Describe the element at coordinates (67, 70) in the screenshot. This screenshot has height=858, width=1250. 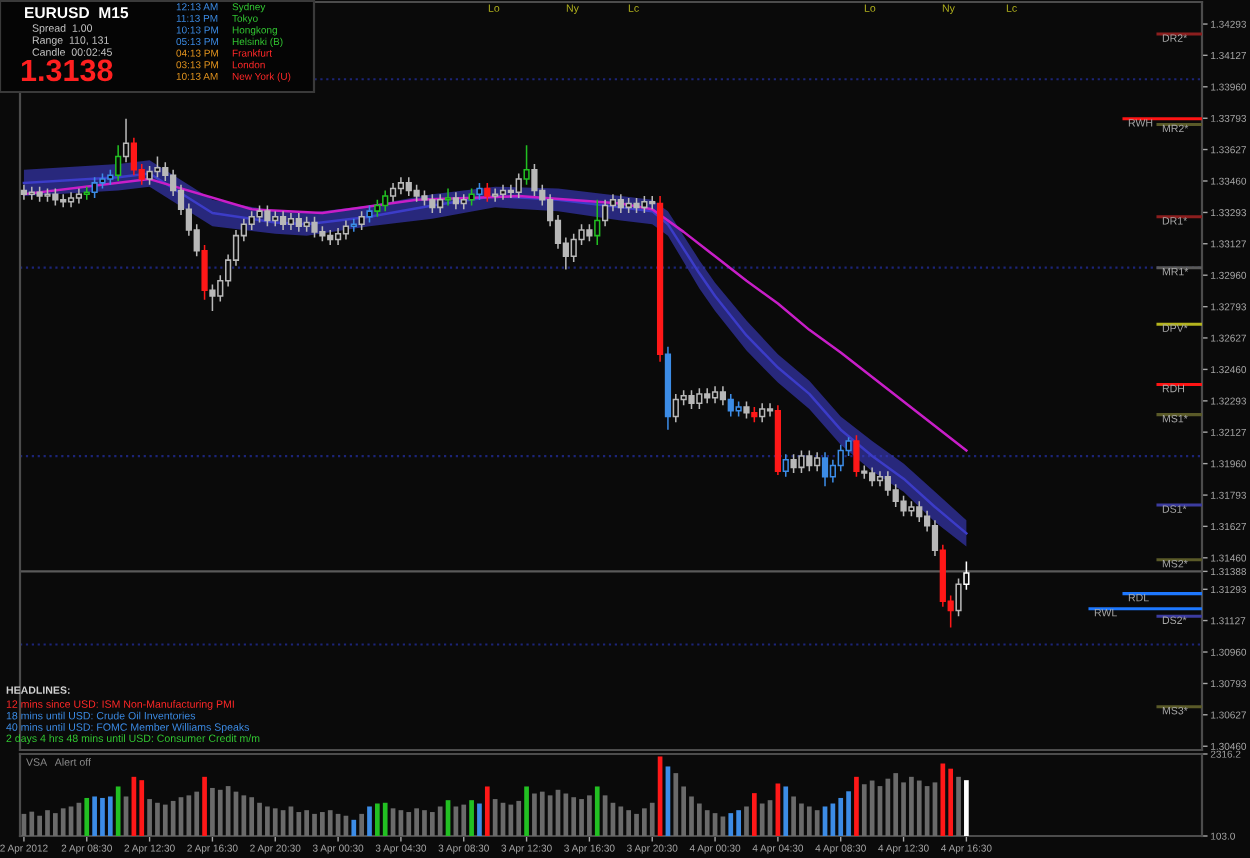
I see `annotation: 1.3138` at that location.